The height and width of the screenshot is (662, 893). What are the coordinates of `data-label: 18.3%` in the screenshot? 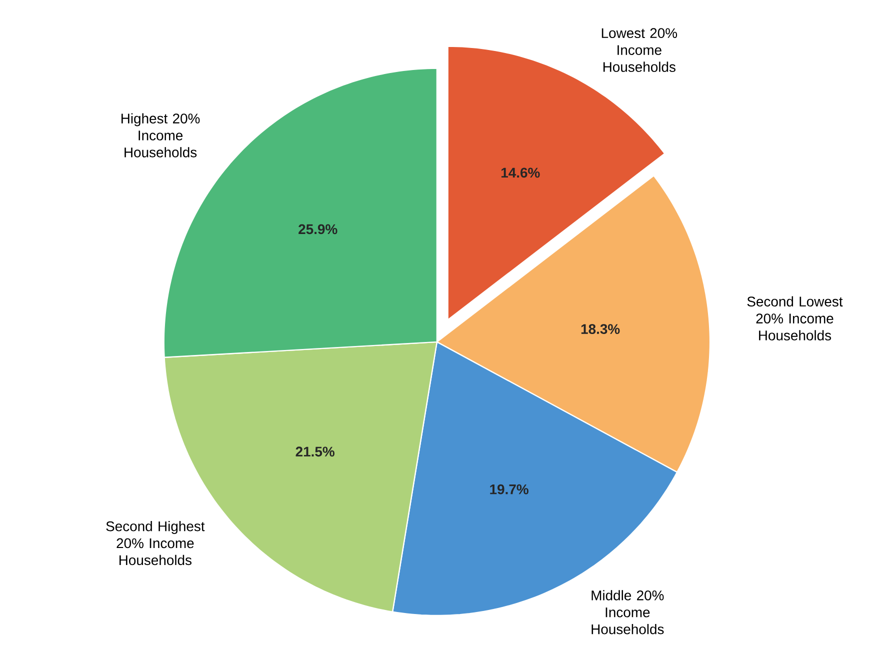 It's located at (600, 329).